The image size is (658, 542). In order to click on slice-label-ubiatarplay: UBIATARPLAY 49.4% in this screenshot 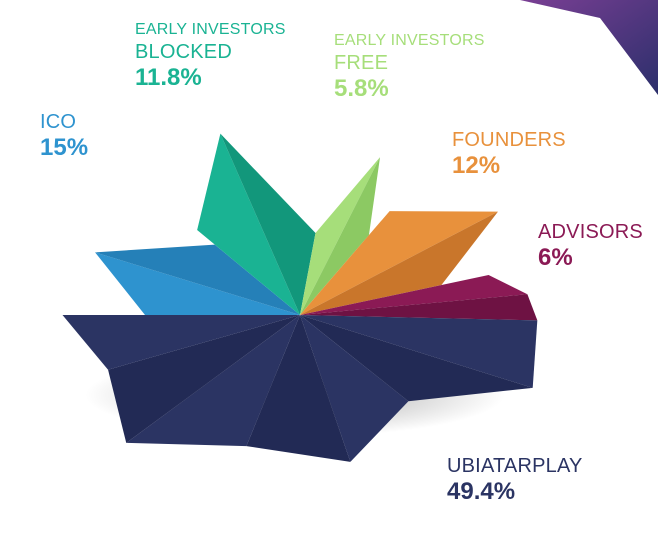, I will do `click(515, 480)`.